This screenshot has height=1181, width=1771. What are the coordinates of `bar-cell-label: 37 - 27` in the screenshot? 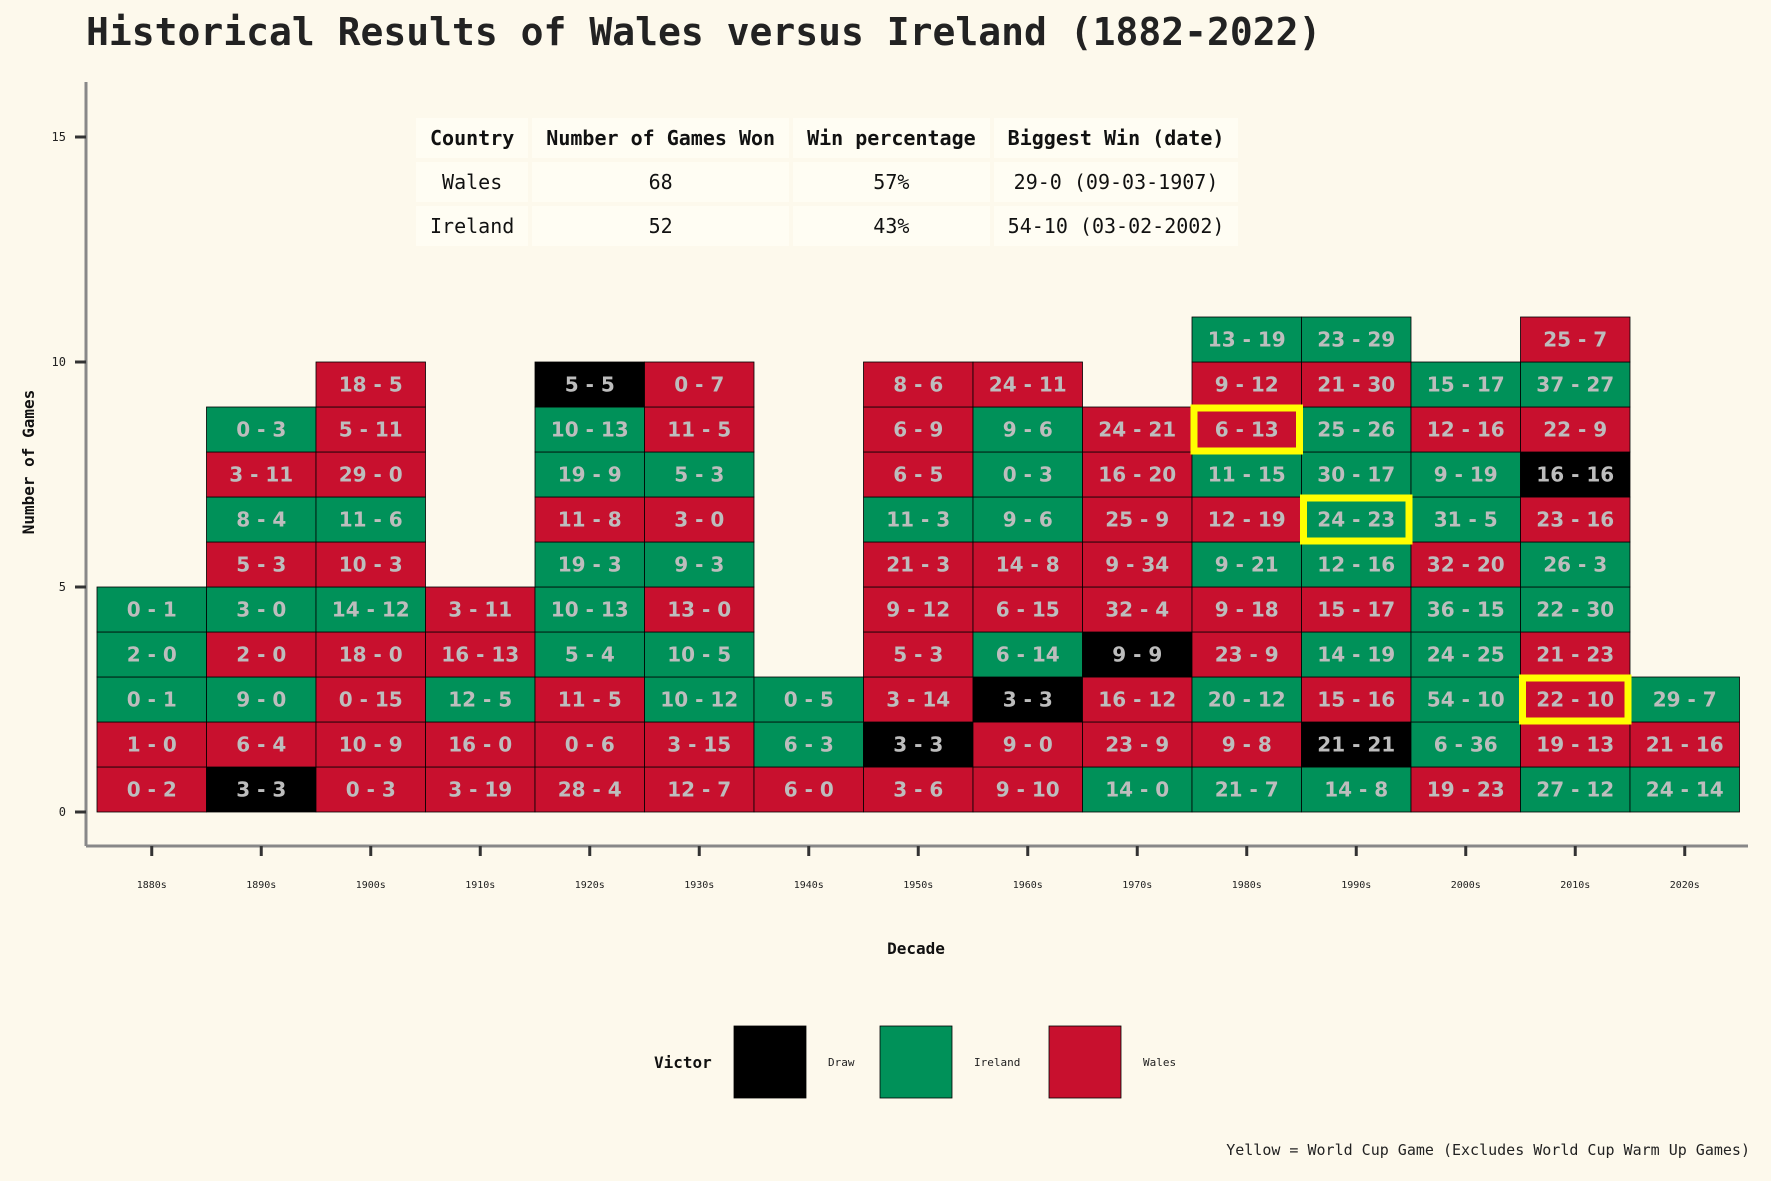 It's located at (1575, 385).